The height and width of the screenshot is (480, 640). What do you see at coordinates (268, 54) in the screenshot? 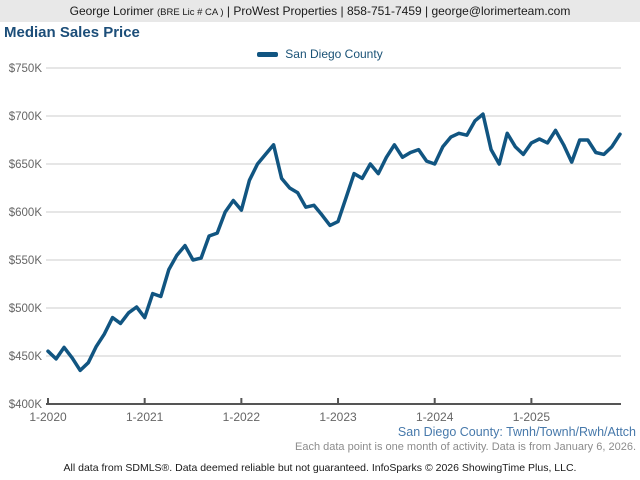
I see `legend-swatch-san-diego-county` at bounding box center [268, 54].